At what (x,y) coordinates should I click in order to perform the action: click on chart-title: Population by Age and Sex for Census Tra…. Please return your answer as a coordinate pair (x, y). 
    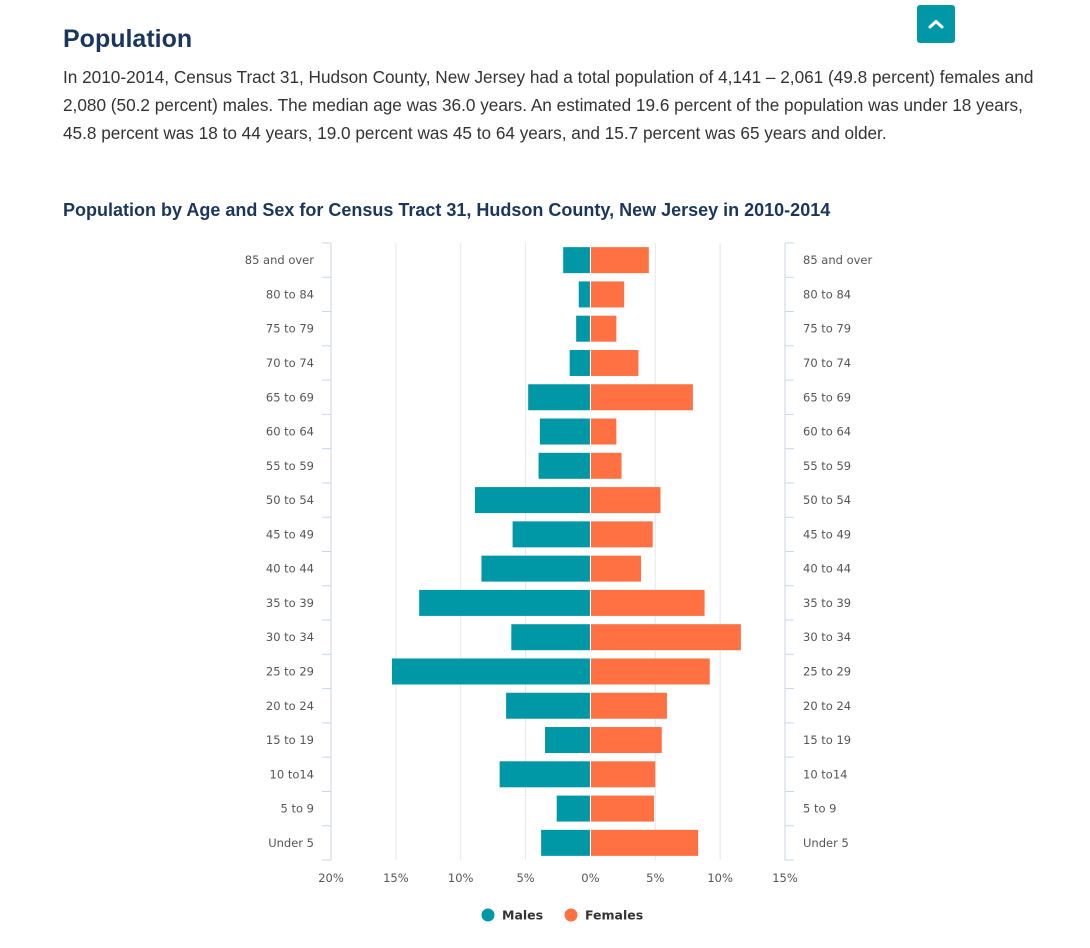
    Looking at the image, I should click on (447, 210).